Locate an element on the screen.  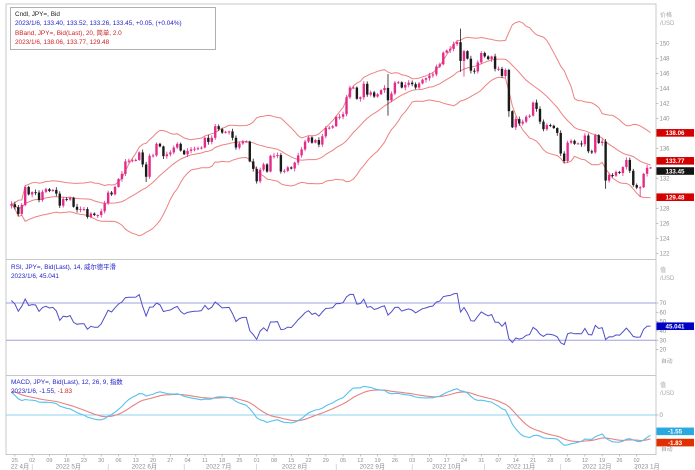
x-axis-day-label: 22 is located at coordinates (308, 461).